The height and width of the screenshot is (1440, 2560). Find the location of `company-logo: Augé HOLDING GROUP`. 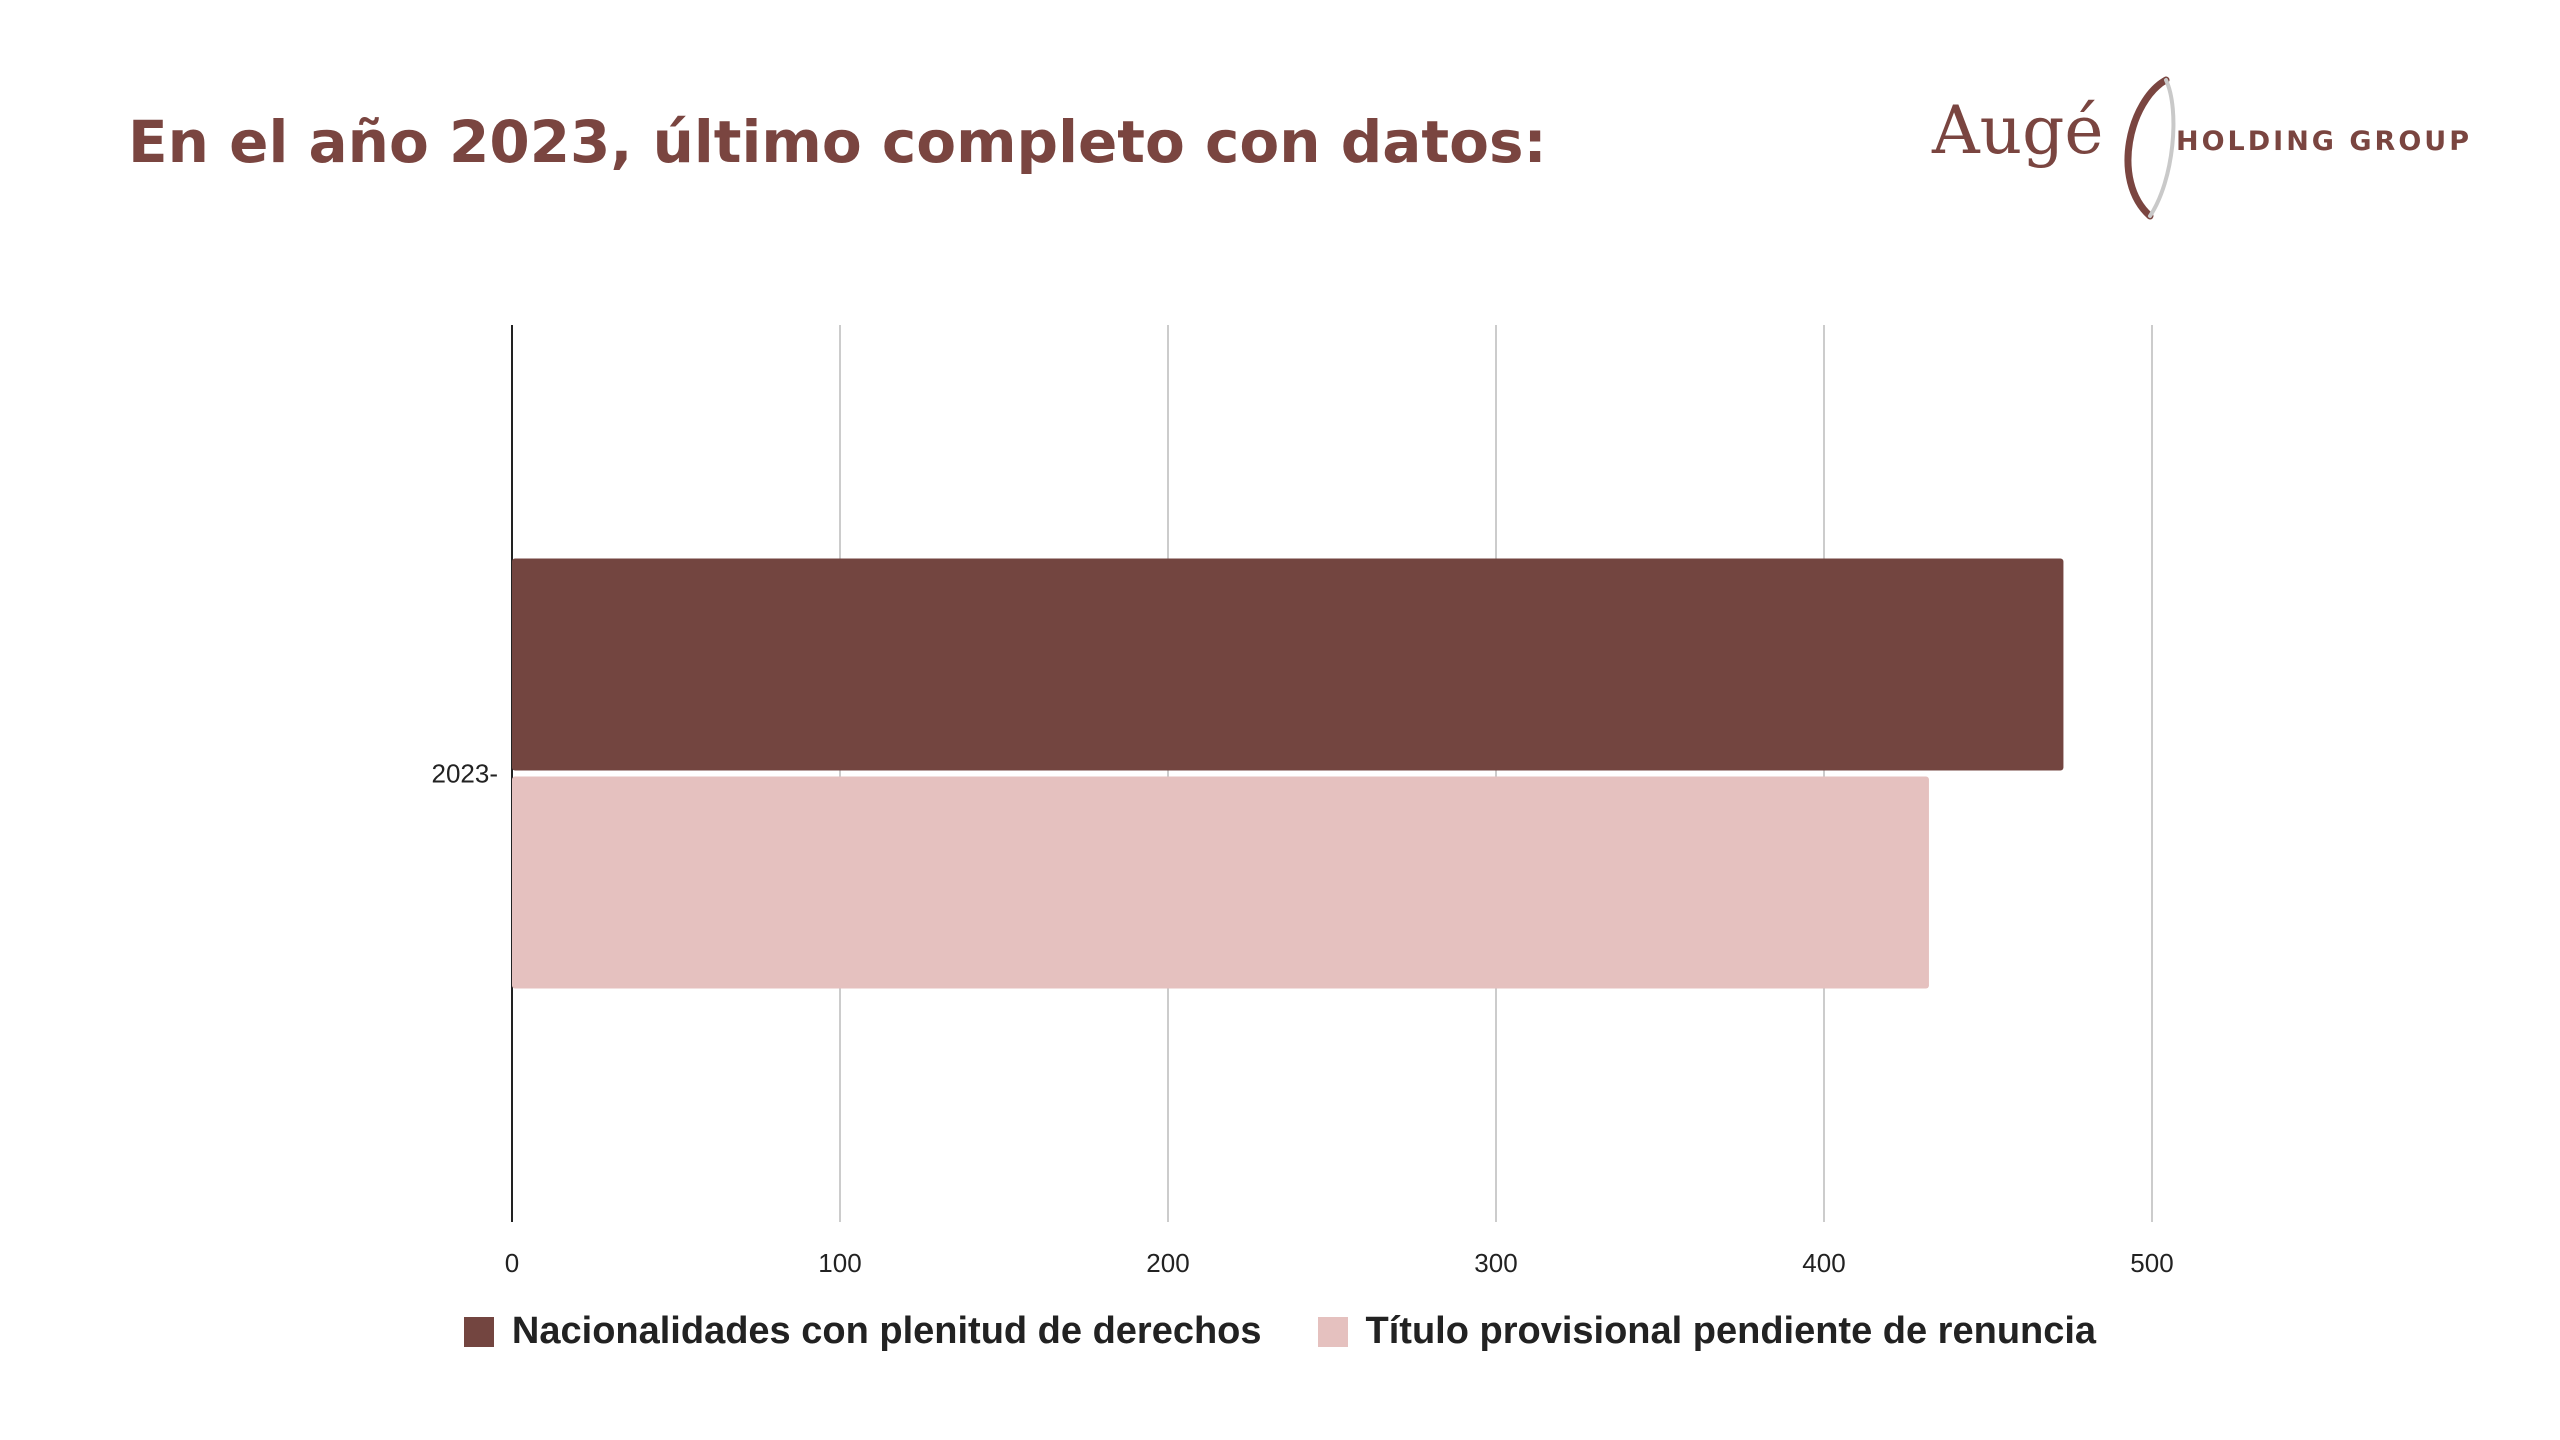

company-logo: Augé HOLDING GROUP is located at coordinates (2194, 150).